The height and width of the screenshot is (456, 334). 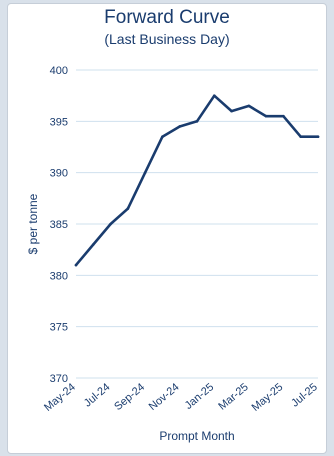 What do you see at coordinates (59, 328) in the screenshot?
I see `y-tick-label: 375` at bounding box center [59, 328].